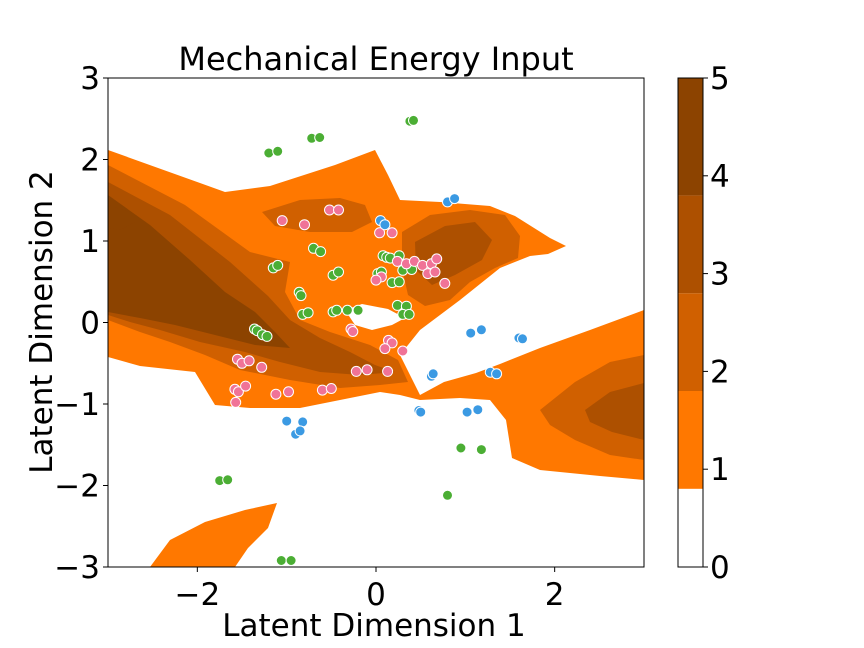  I want to click on colorbar-tick-label-4: 4, so click(720, 177).